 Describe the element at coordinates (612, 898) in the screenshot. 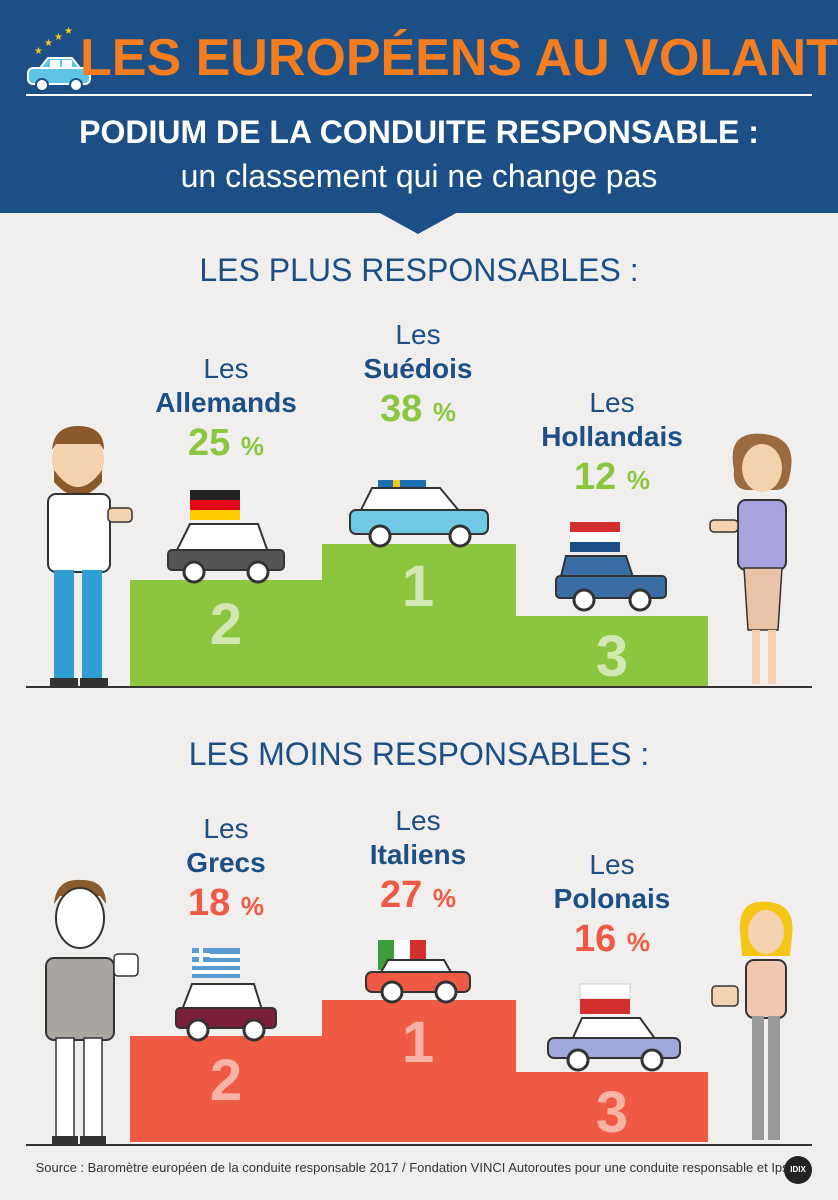

I see `label-nationality: Polonais` at that location.